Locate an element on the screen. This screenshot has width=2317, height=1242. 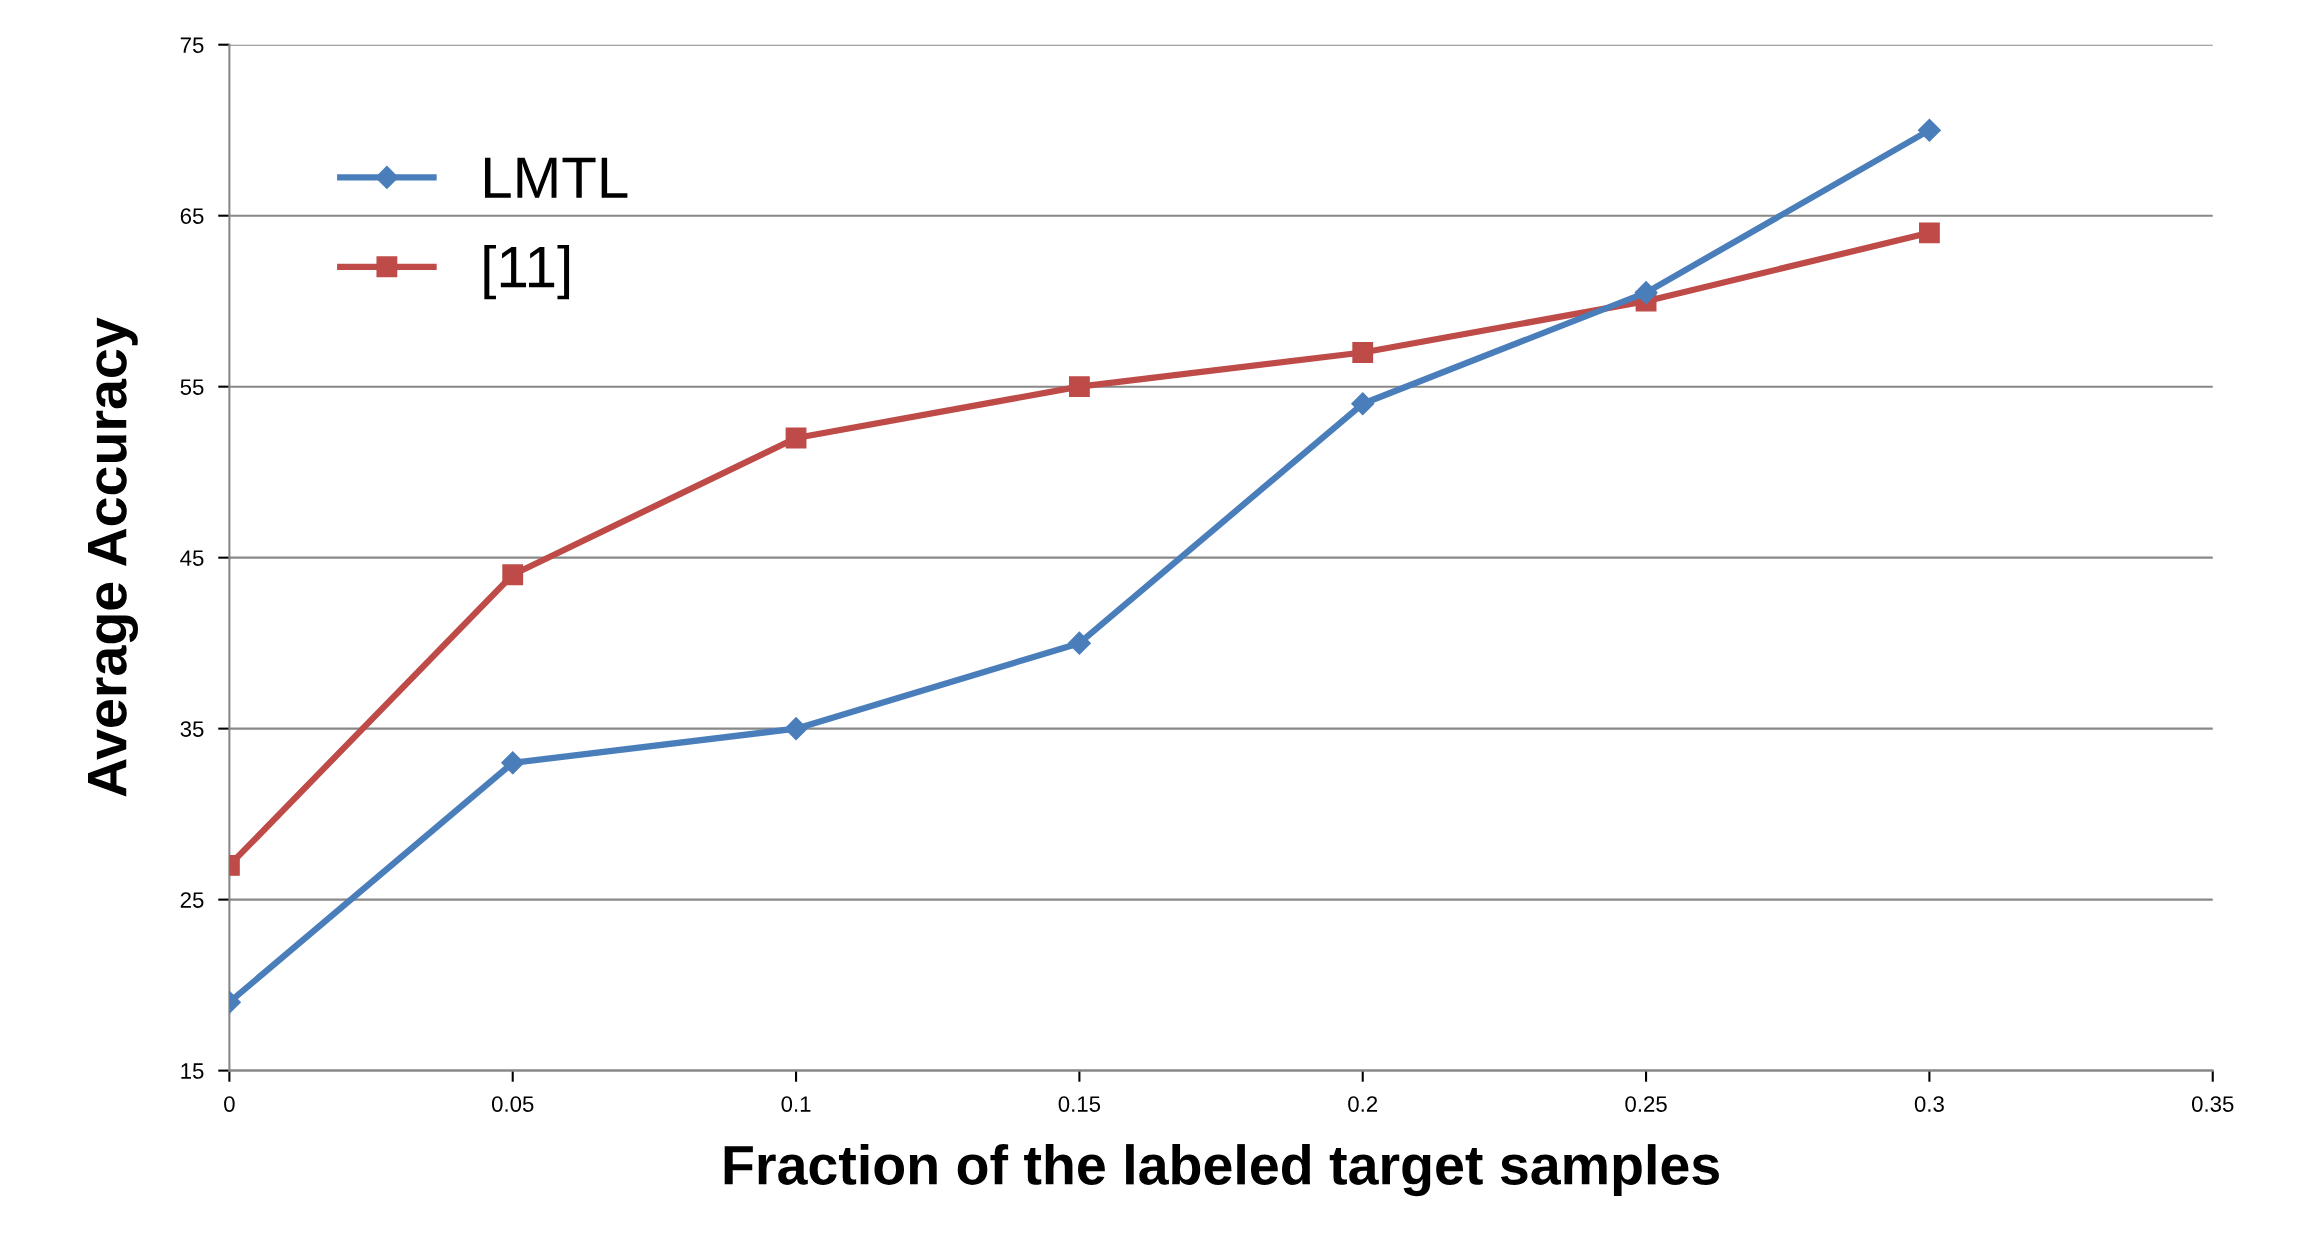
x-tick-label: 0.25 is located at coordinates (1646, 1104).